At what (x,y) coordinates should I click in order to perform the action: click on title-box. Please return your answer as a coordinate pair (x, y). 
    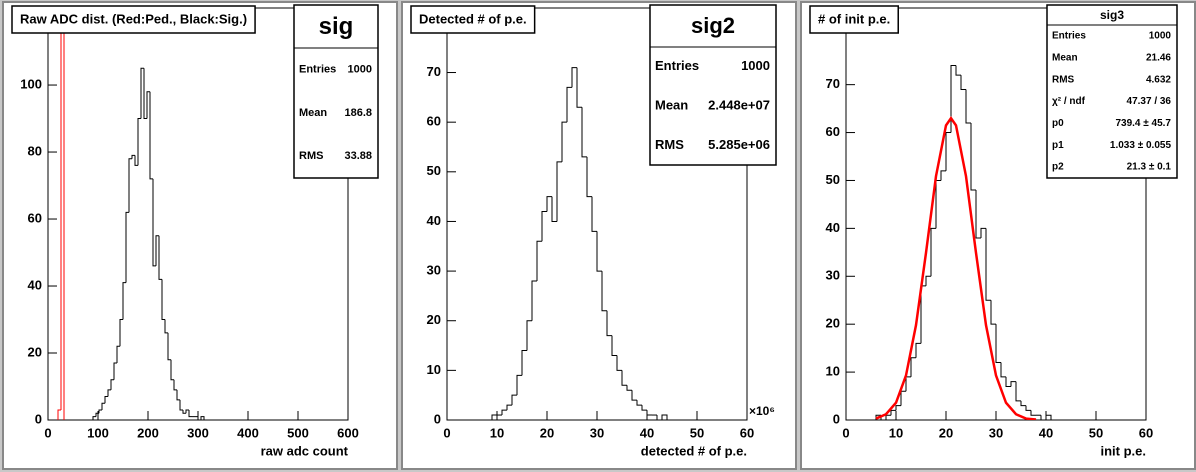
    Looking at the image, I should click on (473, 19).